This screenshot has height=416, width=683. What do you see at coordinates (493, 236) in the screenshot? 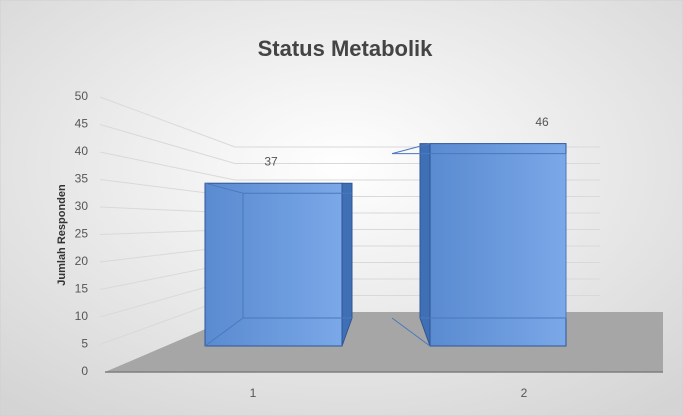
I see `bar-back-edge` at bounding box center [493, 236].